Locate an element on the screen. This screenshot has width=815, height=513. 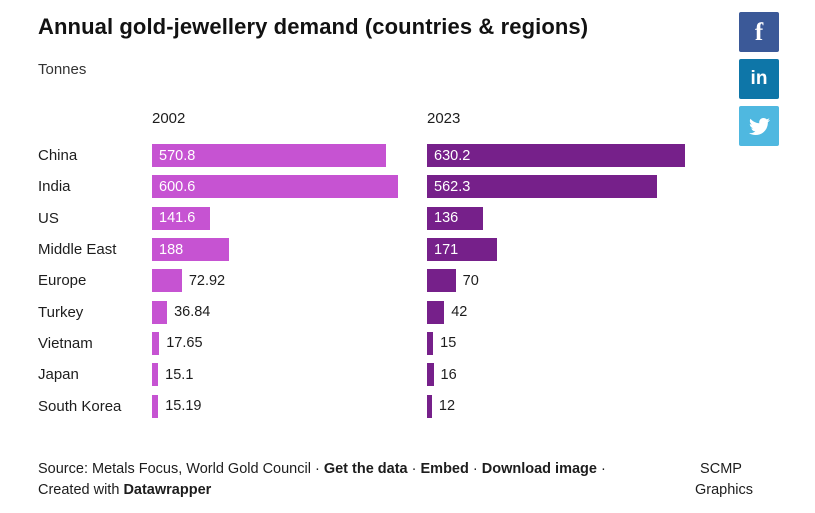
source-text: Source: Metals Focus, World Gold Council is located at coordinates (174, 469).